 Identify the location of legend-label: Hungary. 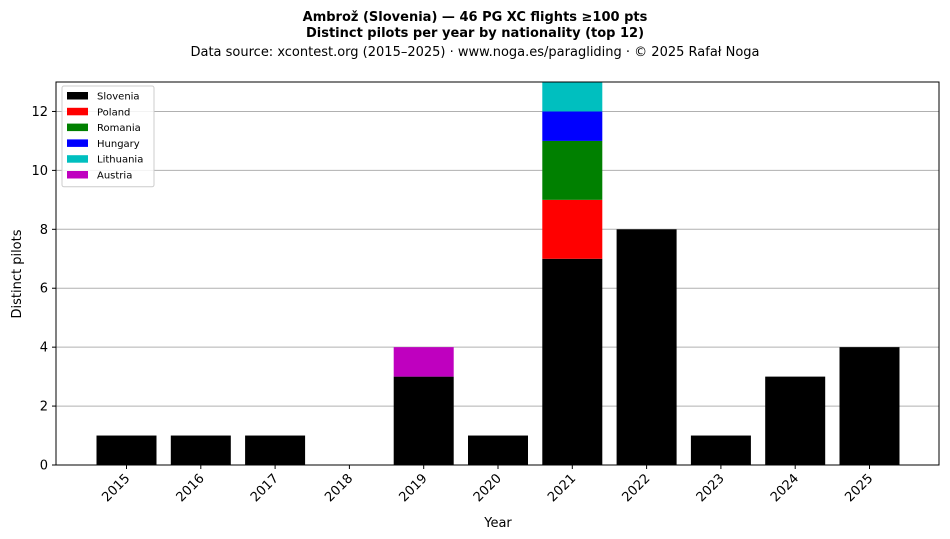
(118, 144).